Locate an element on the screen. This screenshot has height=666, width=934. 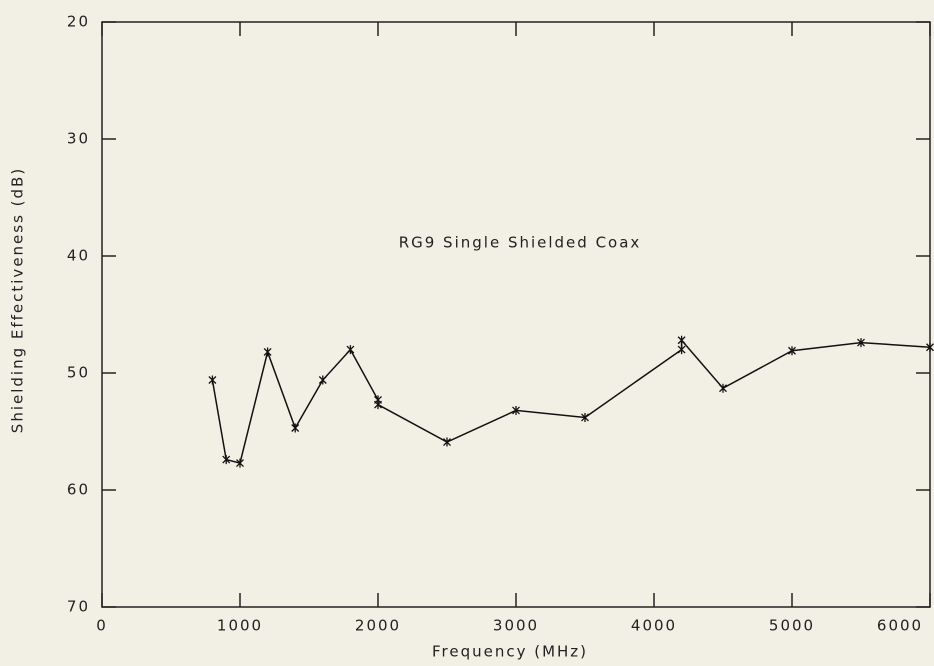
x-tick-label: 2000 is located at coordinates (378, 626).